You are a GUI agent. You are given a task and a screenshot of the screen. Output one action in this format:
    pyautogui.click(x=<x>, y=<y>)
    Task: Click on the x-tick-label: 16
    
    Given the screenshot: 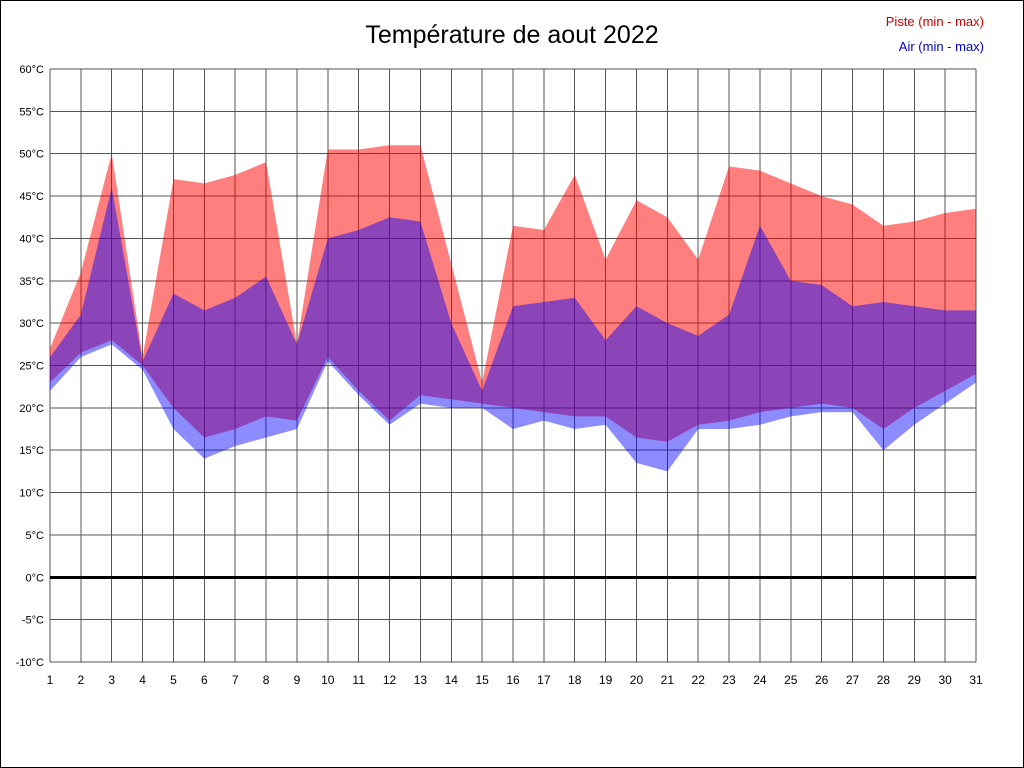 What is the action you would take?
    pyautogui.click(x=513, y=680)
    